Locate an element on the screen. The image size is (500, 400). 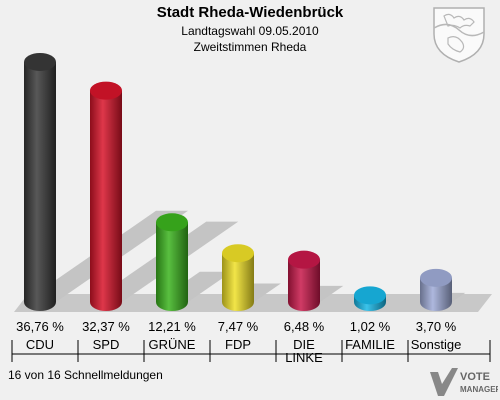
bar-fdp is located at coordinates (238, 277).